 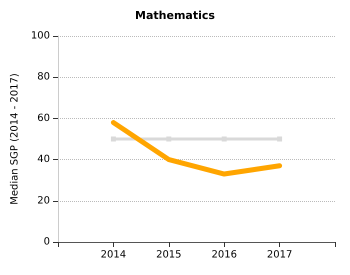 What do you see at coordinates (43, 200) in the screenshot?
I see `y-tick-label: 20` at bounding box center [43, 200].